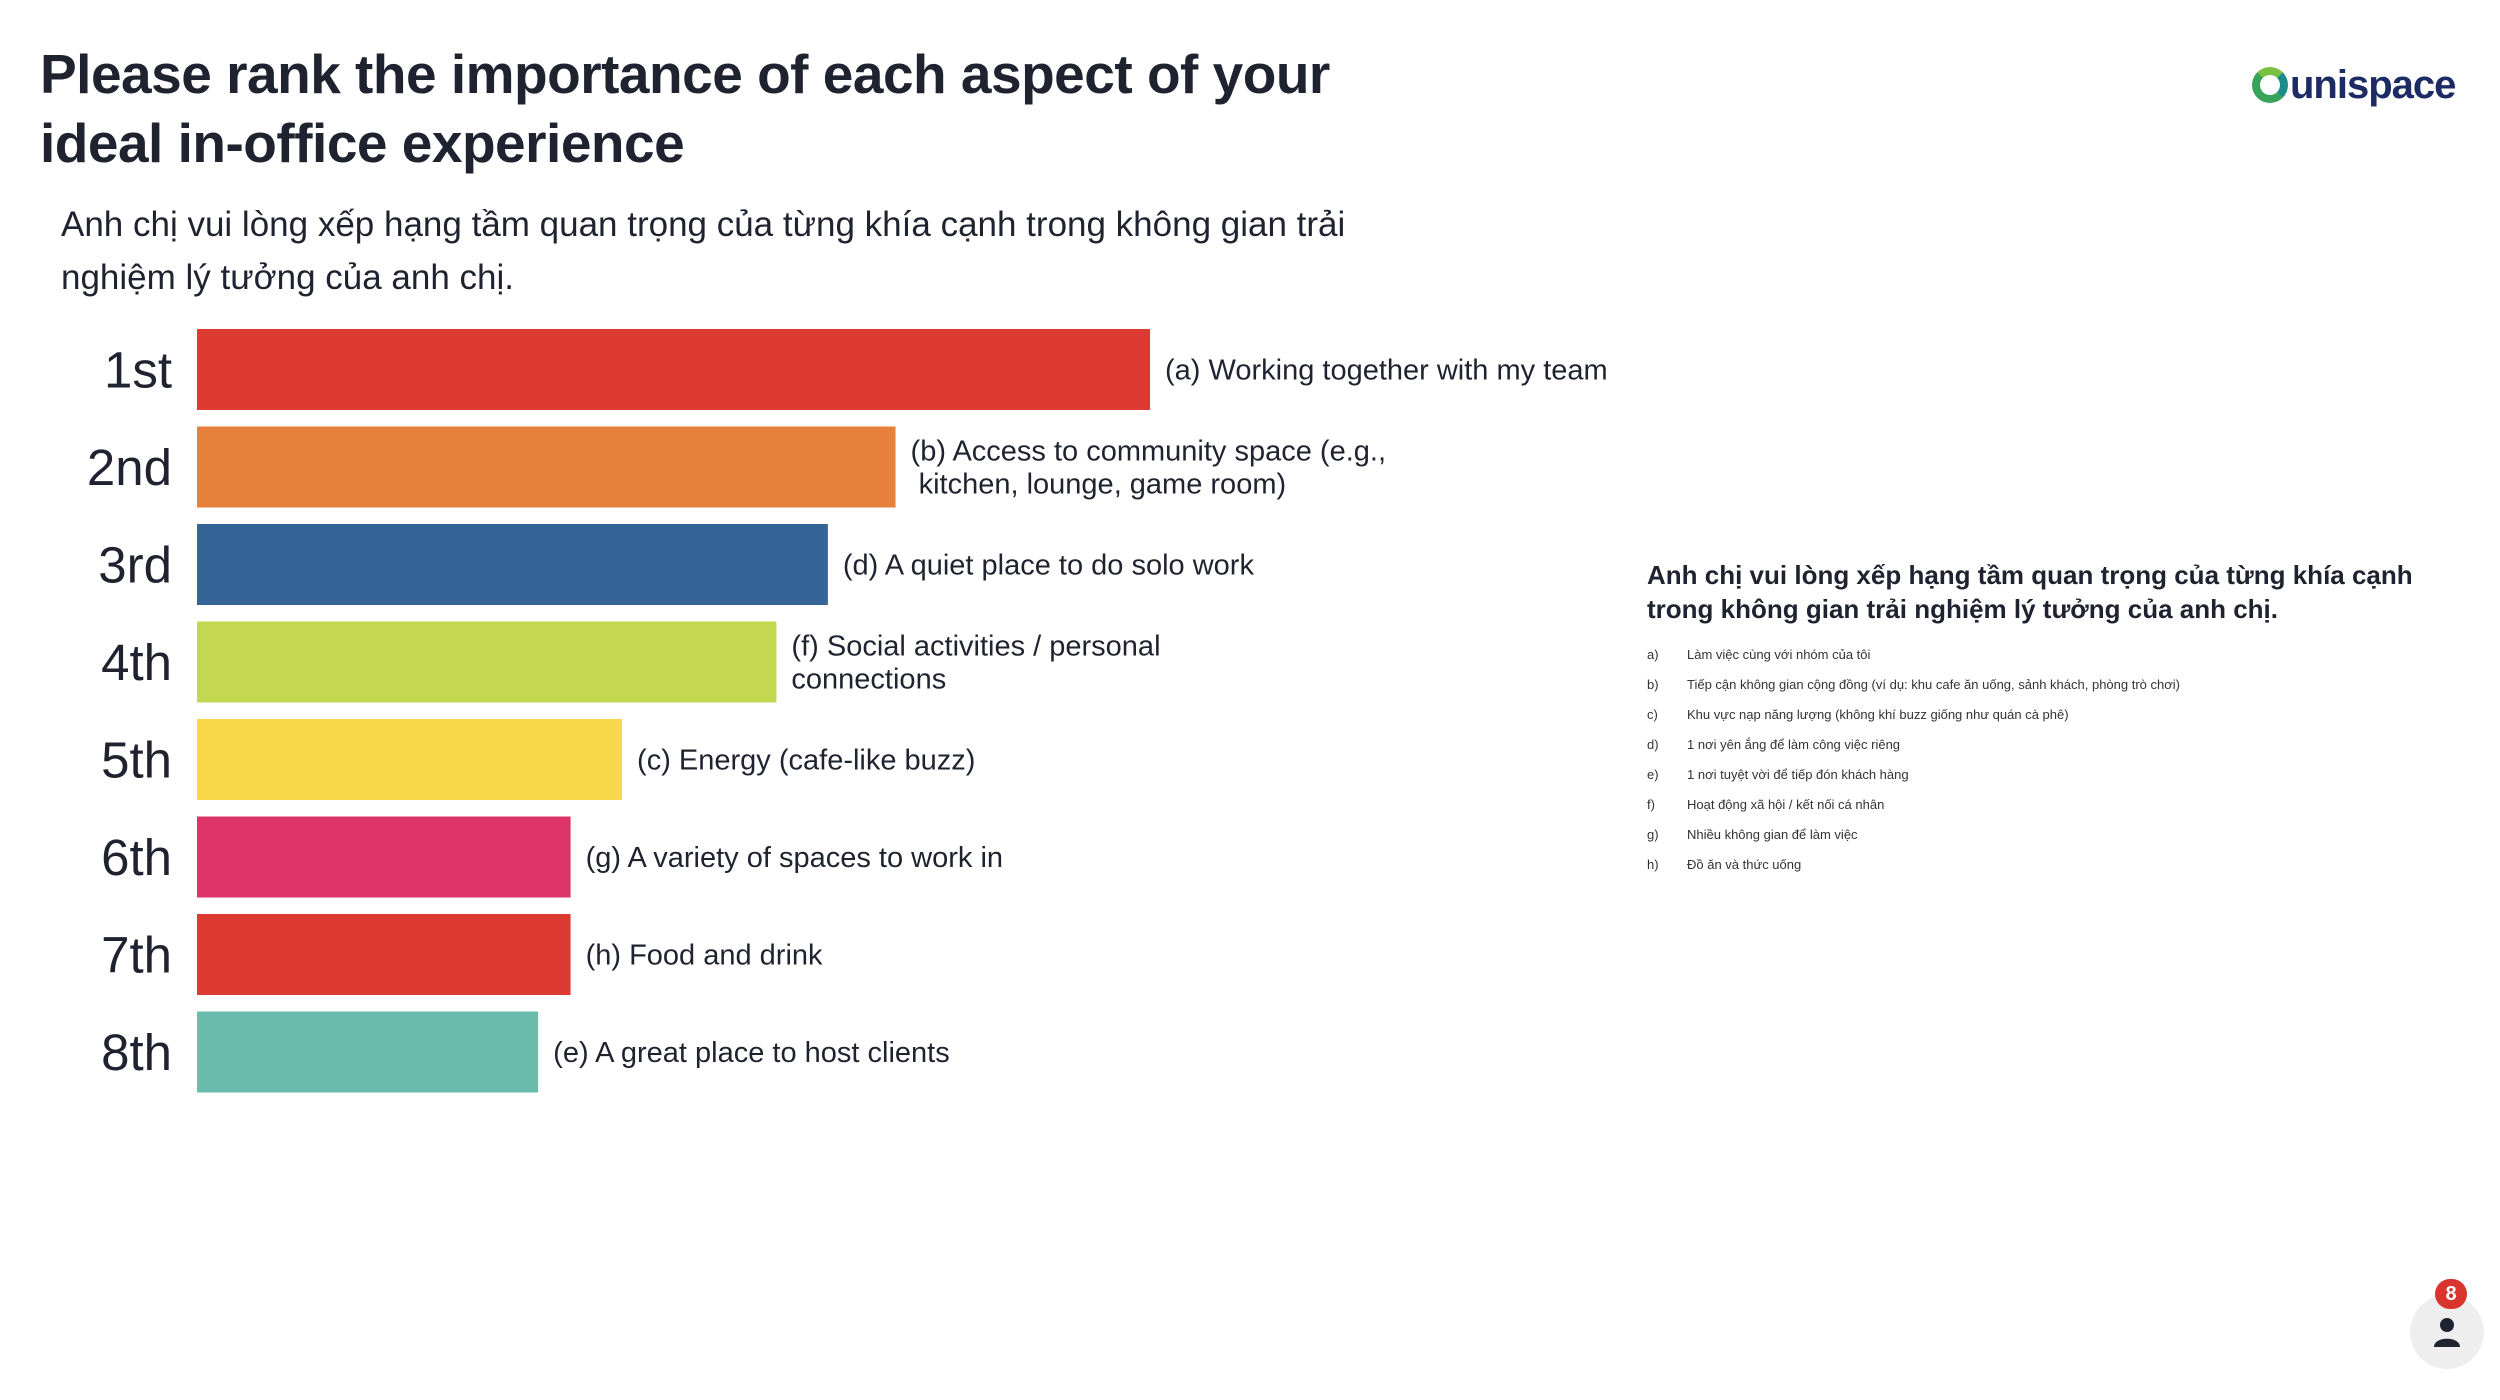 The height and width of the screenshot is (1400, 2500). Describe the element at coordinates (1653, 684) in the screenshot. I see `legend-item-key: b)` at that location.